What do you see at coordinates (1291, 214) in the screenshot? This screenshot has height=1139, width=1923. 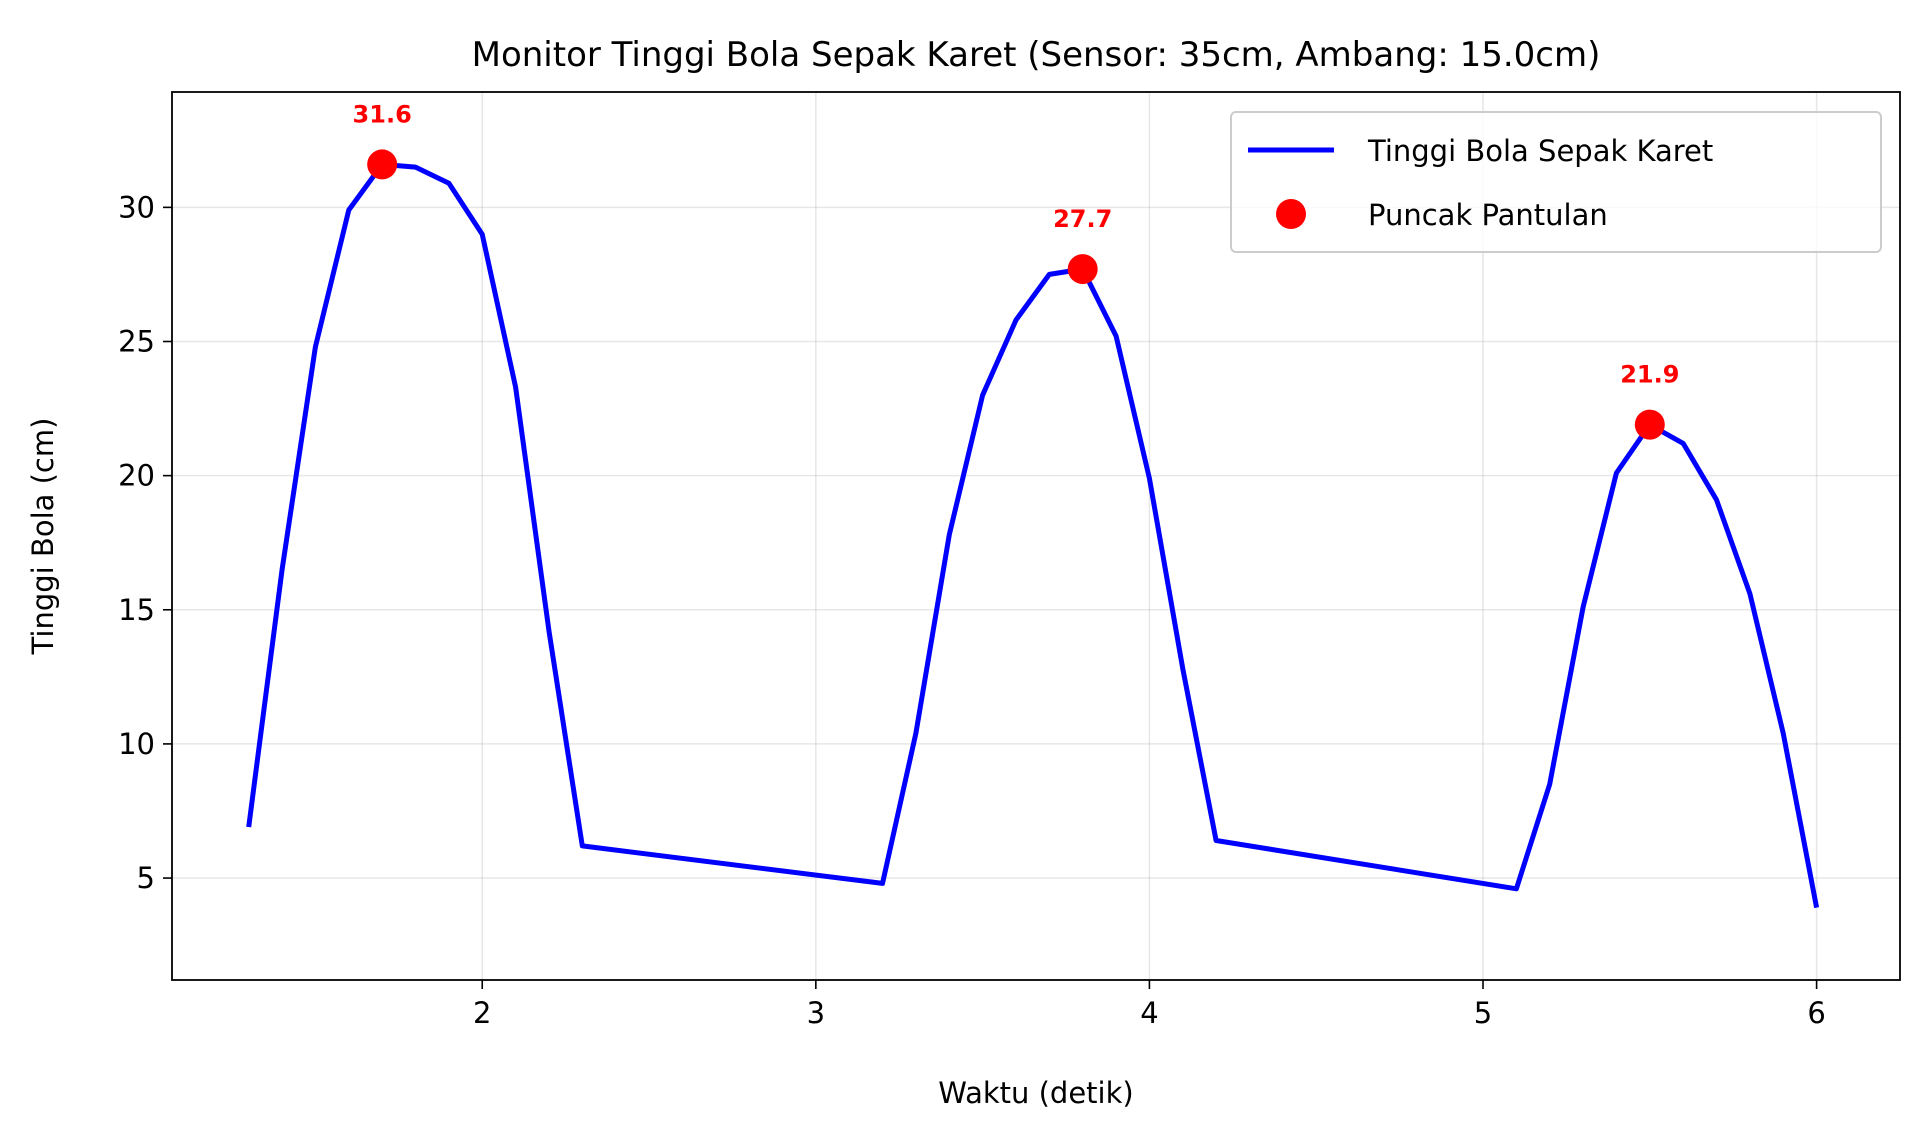 I see `legend-marker-swatch` at bounding box center [1291, 214].